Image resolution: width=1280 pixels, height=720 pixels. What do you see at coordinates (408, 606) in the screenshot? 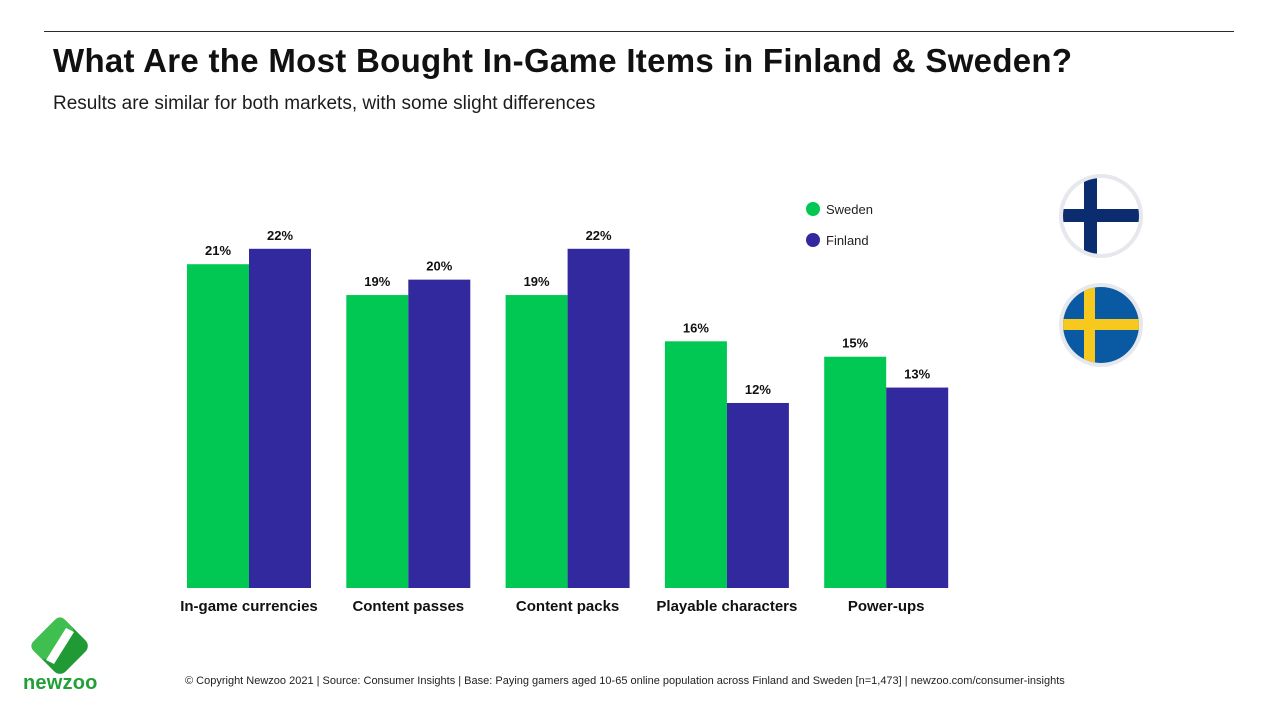
I see `category-label-2: Content passes` at bounding box center [408, 606].